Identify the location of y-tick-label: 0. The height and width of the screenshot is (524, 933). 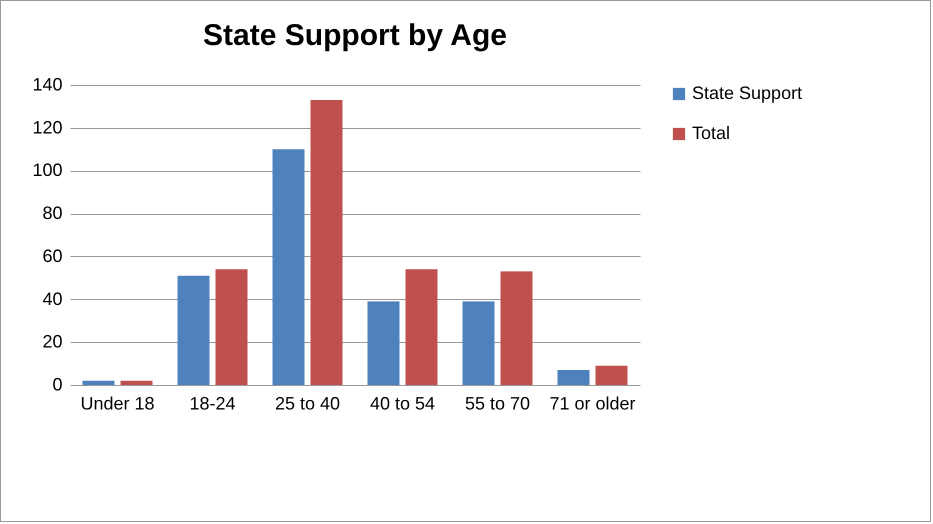
(57, 384).